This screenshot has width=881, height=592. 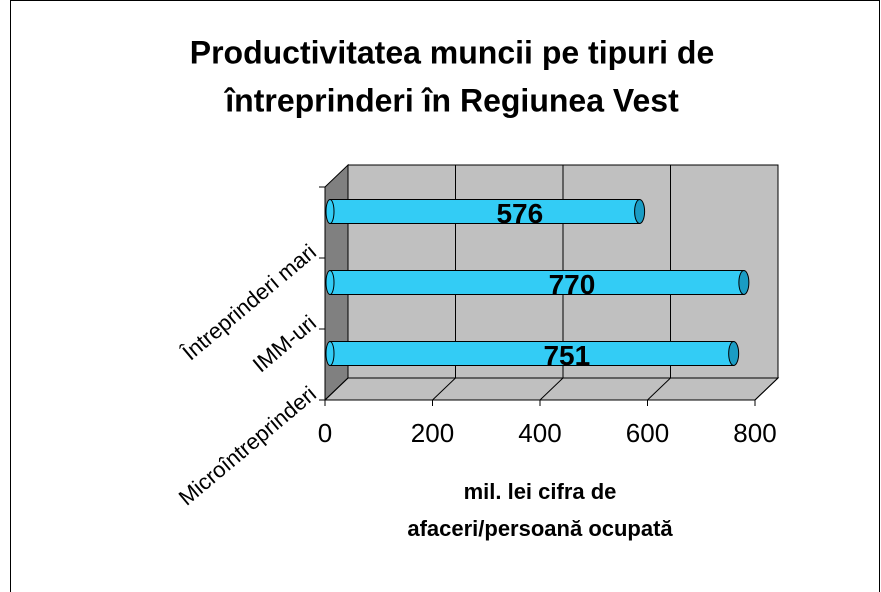 I want to click on value-label: 751, so click(x=566, y=355).